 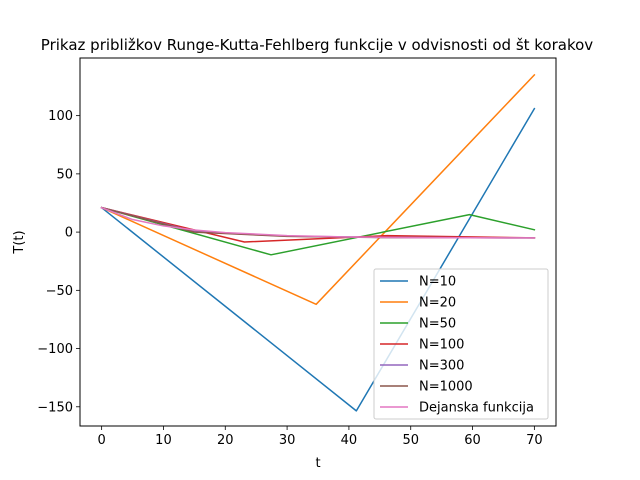 What do you see at coordinates (320, 437) in the screenshot?
I see `x-axis-ticks: 0 10 20 30 40 50 60 70` at bounding box center [320, 437].